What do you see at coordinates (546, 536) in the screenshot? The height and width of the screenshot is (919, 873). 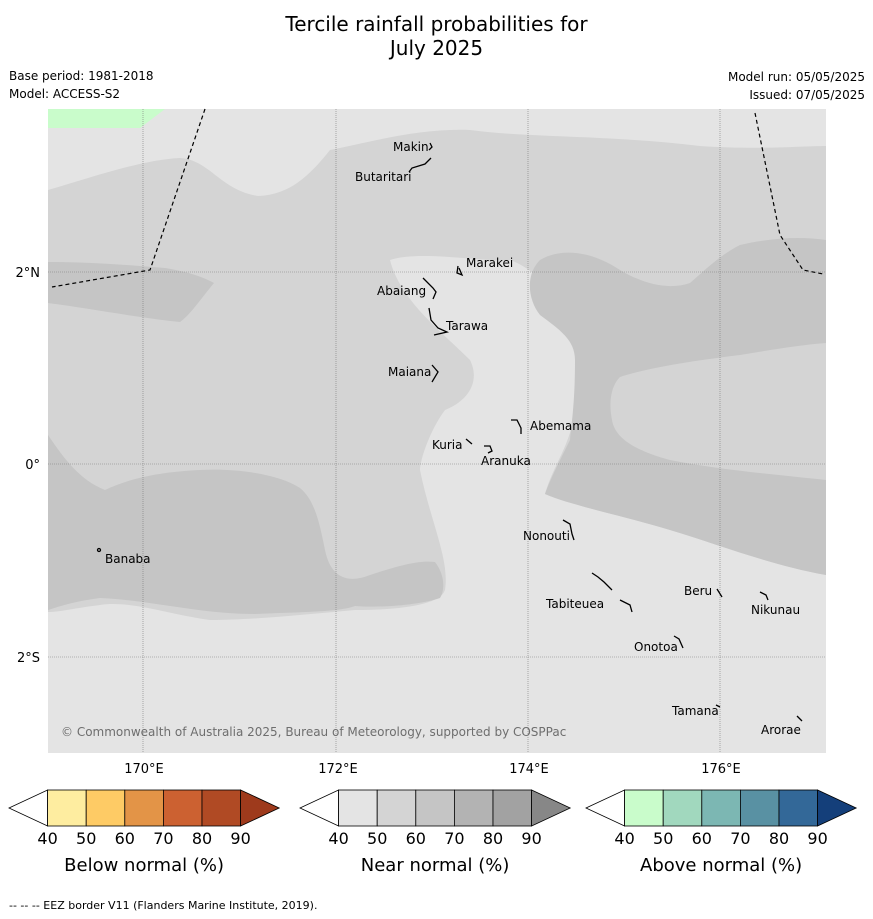 I see `label-nonouti: Nonouti` at bounding box center [546, 536].